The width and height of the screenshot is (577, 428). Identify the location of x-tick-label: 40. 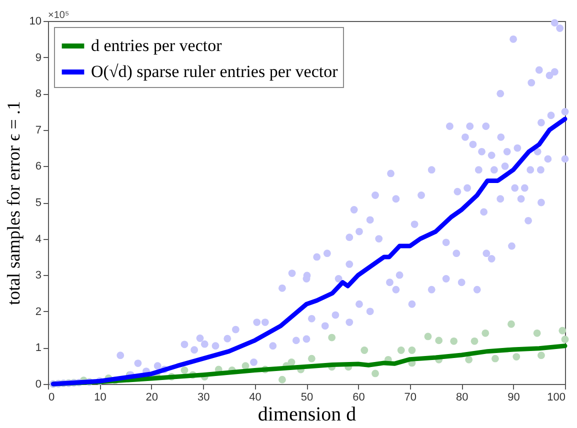
(255, 398).